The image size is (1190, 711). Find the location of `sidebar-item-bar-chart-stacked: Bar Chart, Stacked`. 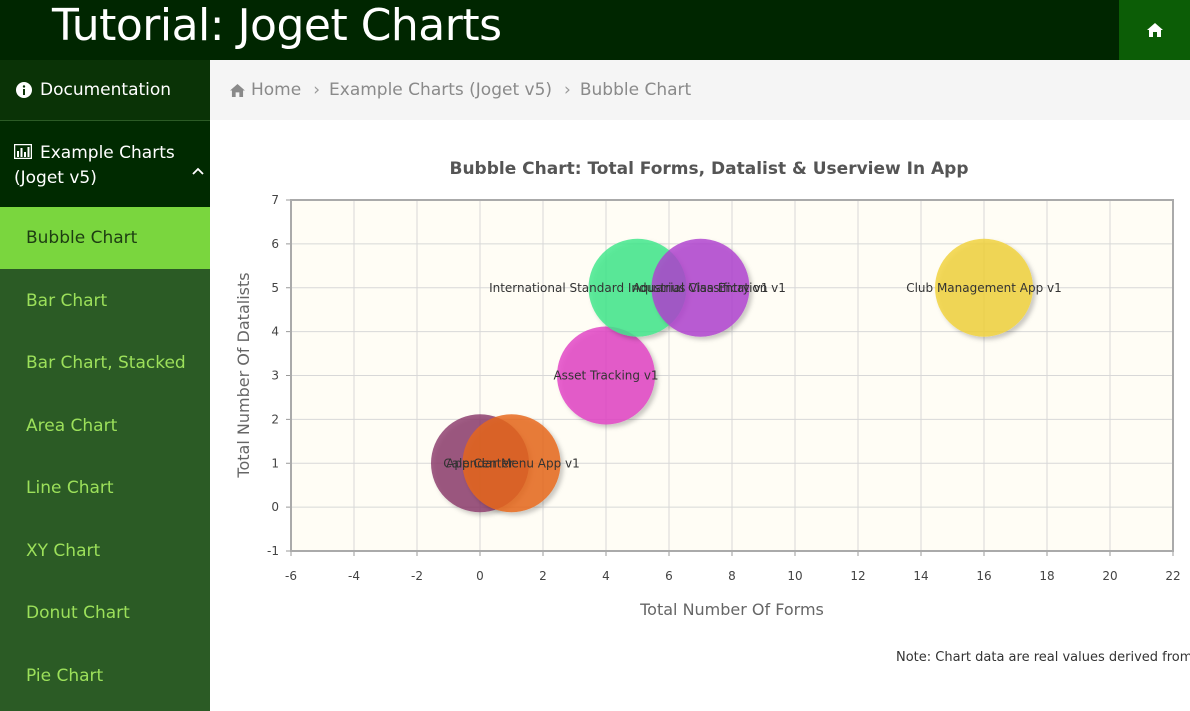

sidebar-item-bar-chart-stacked: Bar Chart, Stacked is located at coordinates (105, 363).